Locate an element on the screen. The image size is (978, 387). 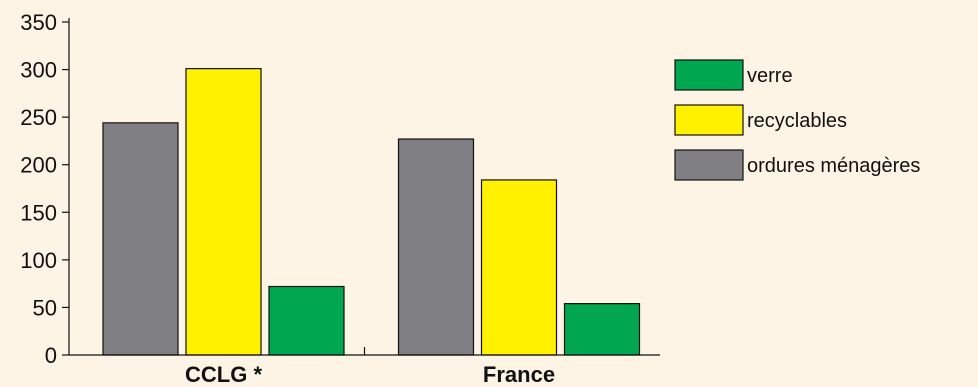
x-axis: CCLG * France is located at coordinates (370, 374).